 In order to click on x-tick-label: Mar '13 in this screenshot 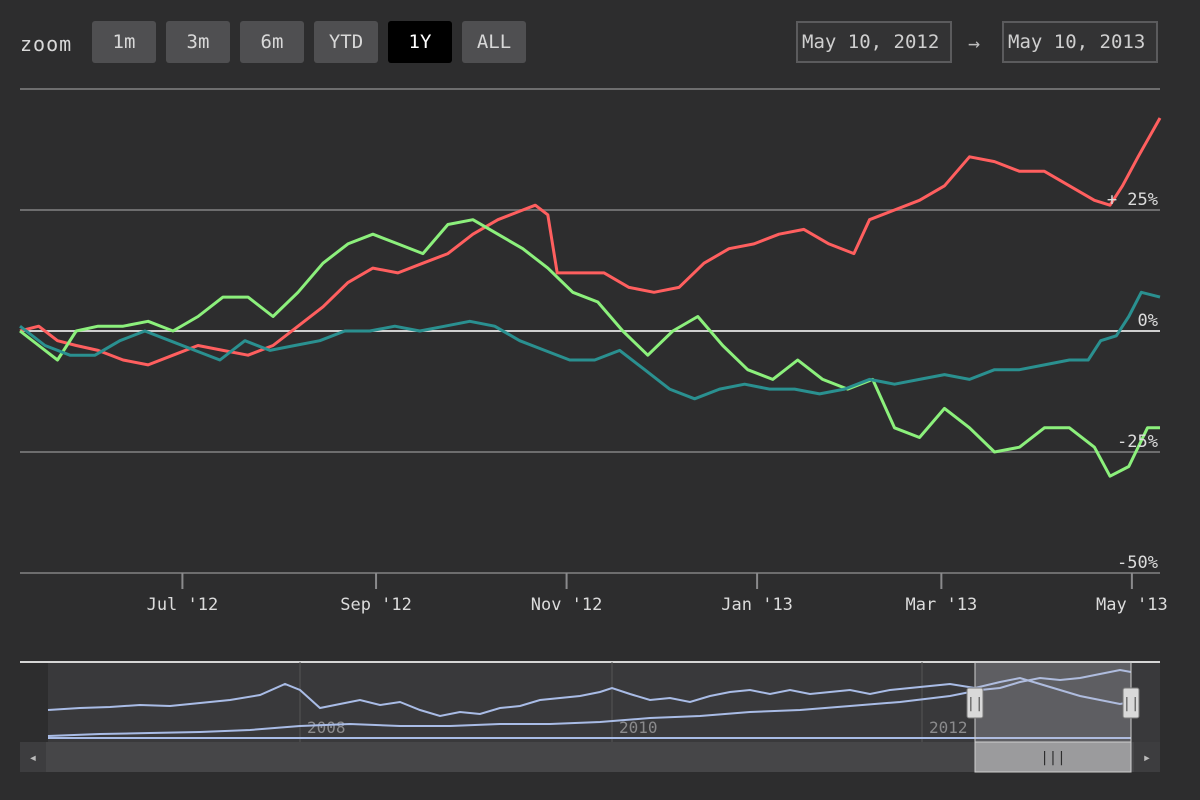, I will do `click(942, 605)`.